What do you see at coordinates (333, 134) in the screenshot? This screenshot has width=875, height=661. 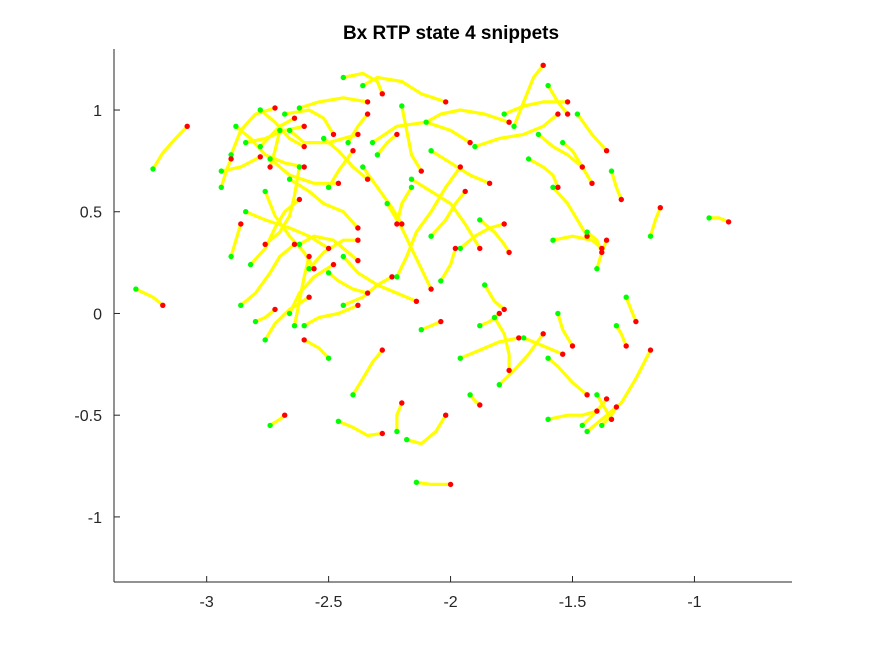 I see `series-11-end-point` at bounding box center [333, 134].